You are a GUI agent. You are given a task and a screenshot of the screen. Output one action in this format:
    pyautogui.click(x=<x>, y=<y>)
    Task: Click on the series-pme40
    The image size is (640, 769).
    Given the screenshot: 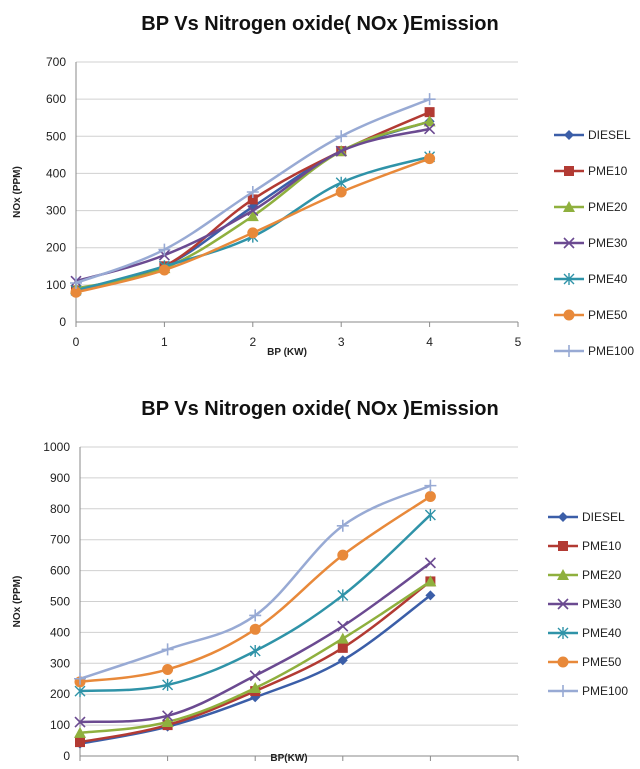 What is the action you would take?
    pyautogui.click(x=253, y=223)
    